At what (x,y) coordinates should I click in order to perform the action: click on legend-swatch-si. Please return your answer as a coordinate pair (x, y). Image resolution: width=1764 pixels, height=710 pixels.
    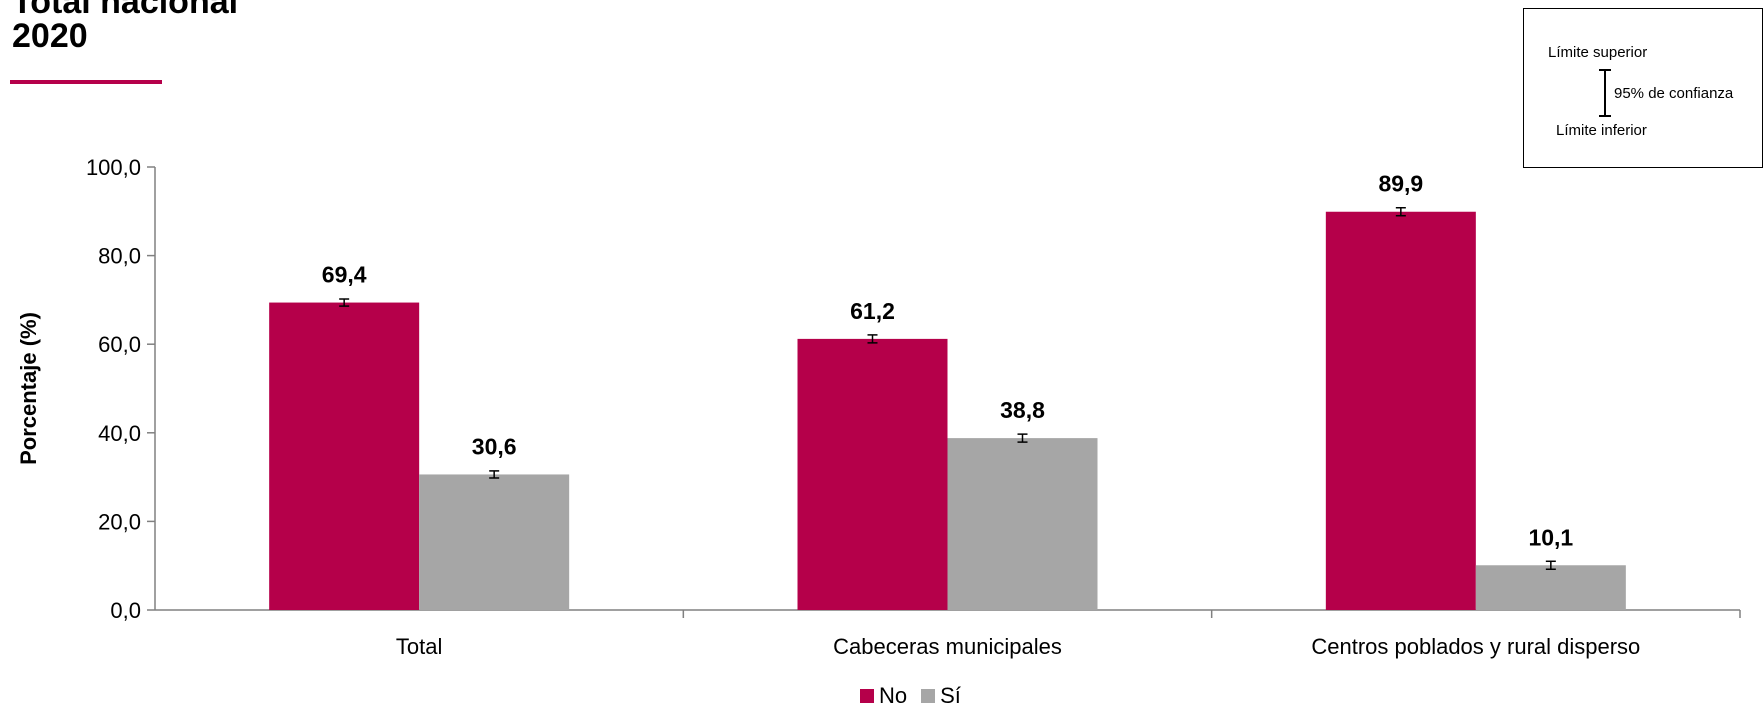
    Looking at the image, I should click on (928, 696).